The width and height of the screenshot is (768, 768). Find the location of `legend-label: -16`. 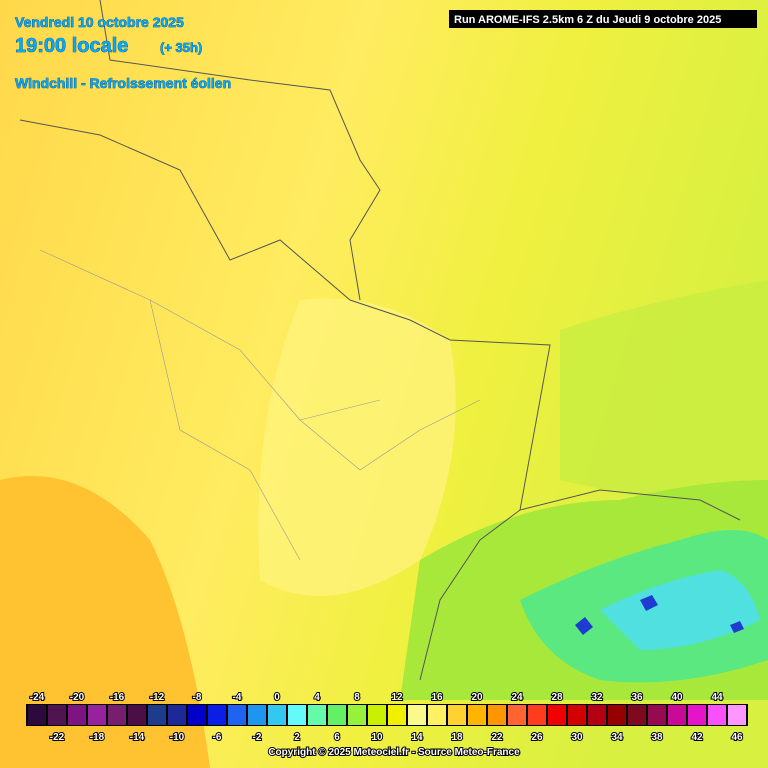

legend-label: -16 is located at coordinates (117, 697).